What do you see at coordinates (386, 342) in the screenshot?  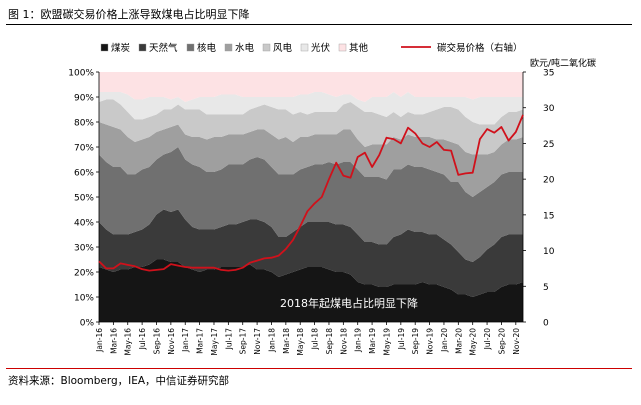 I see `x-tick-label: May-19` at bounding box center [386, 342].